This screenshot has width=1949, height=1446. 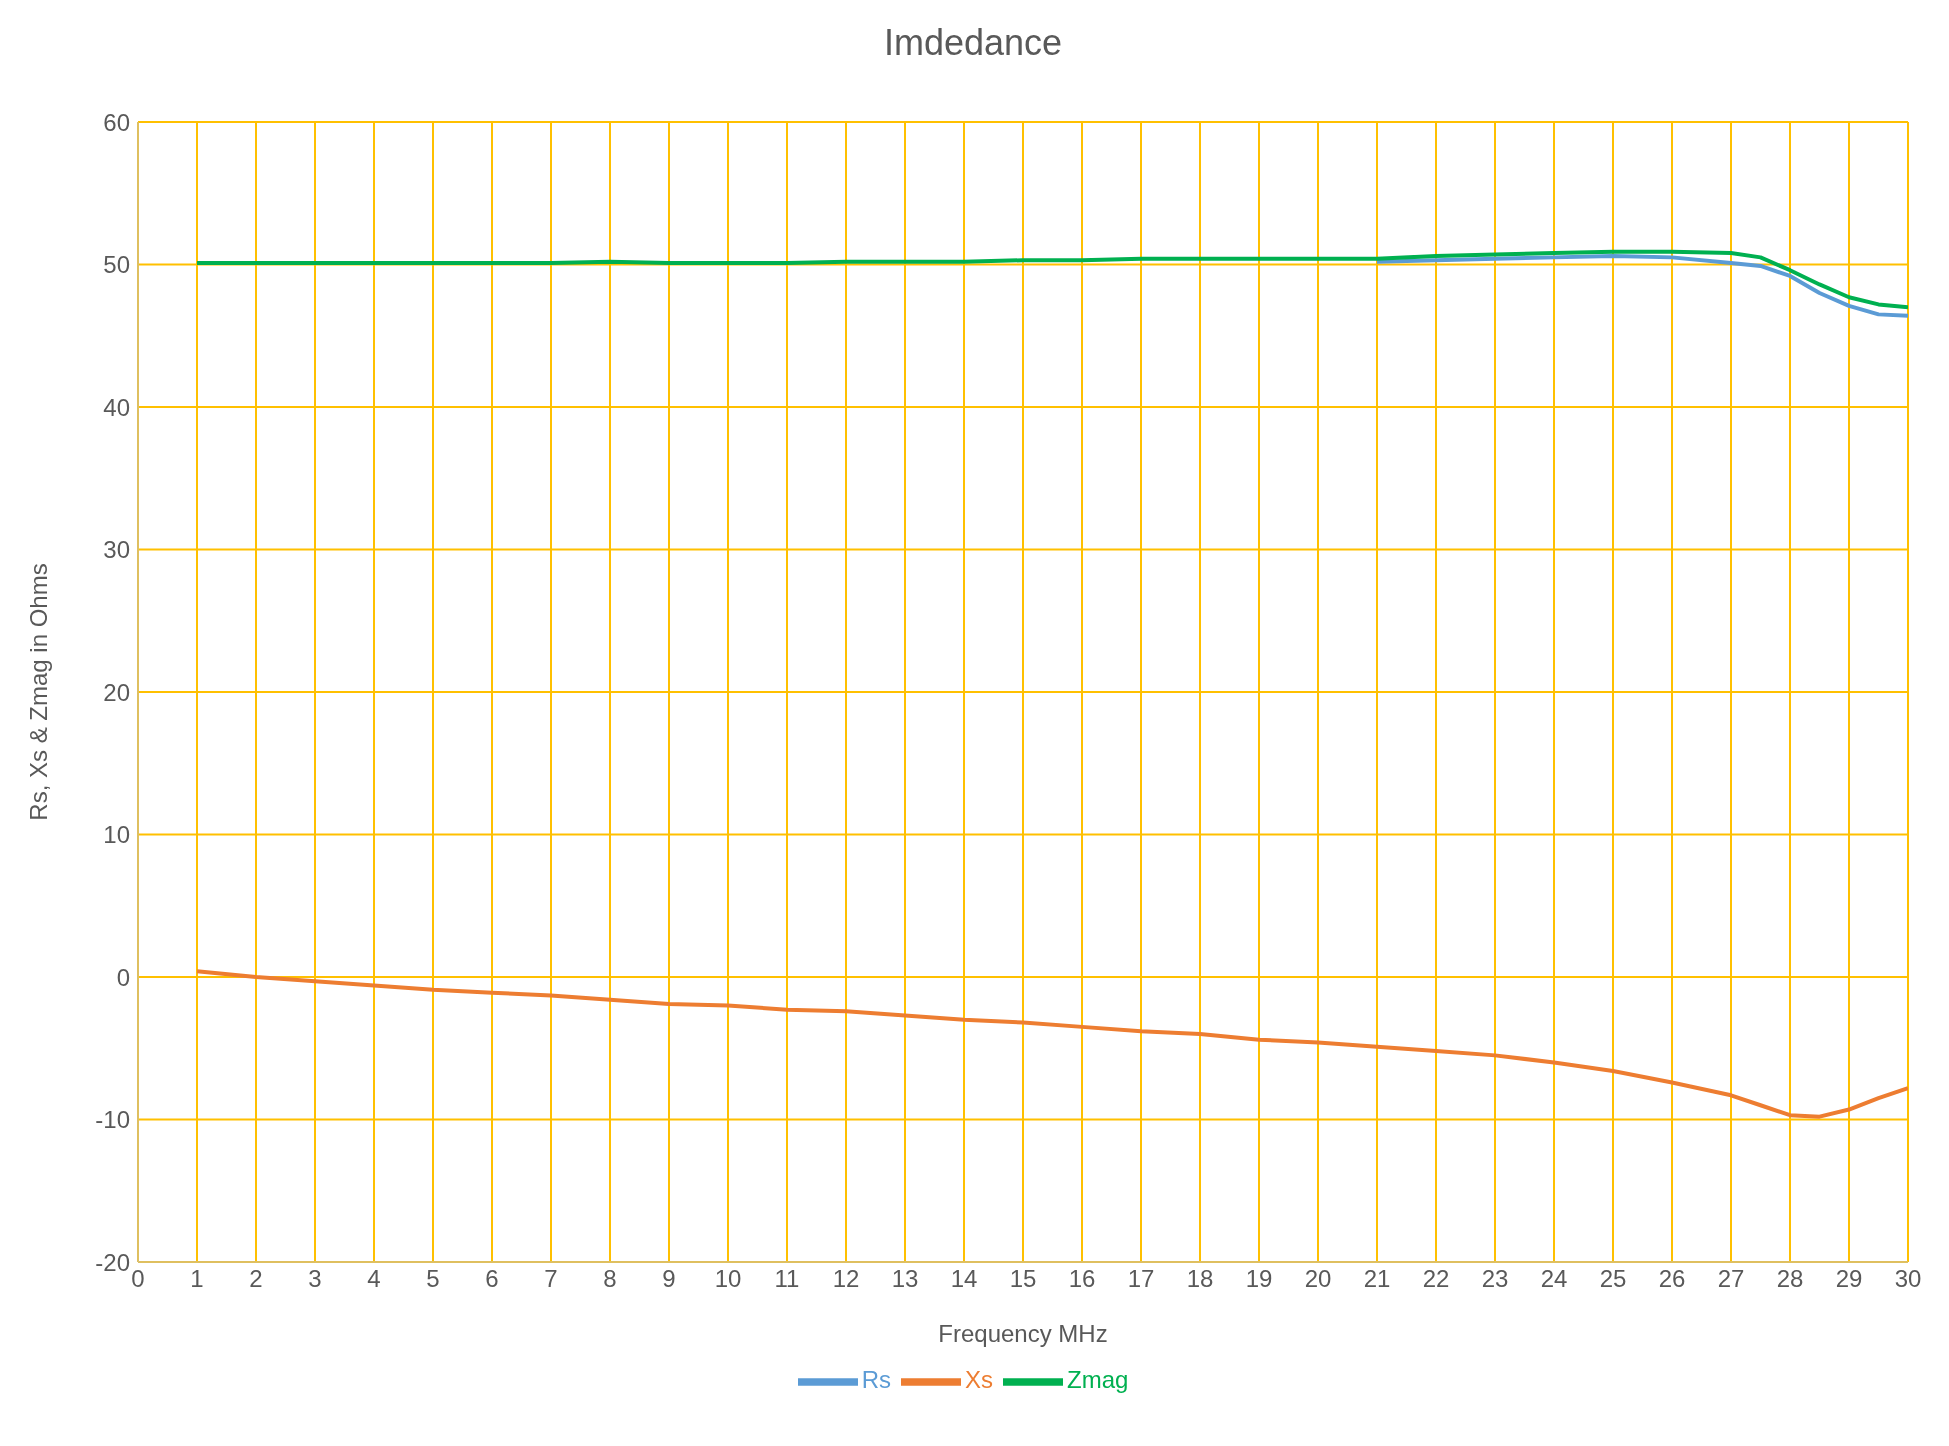 What do you see at coordinates (116, 407) in the screenshot?
I see `y-tick-label: 40` at bounding box center [116, 407].